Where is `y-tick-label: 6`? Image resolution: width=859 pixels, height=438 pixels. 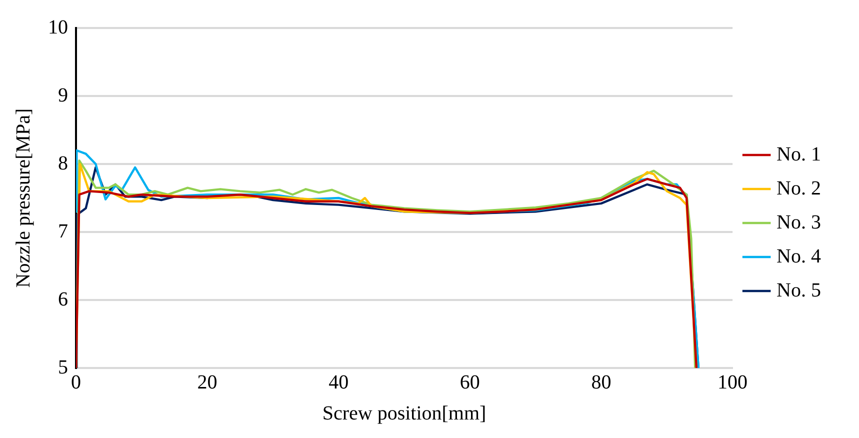 y-tick-label: 6 is located at coordinates (63, 299).